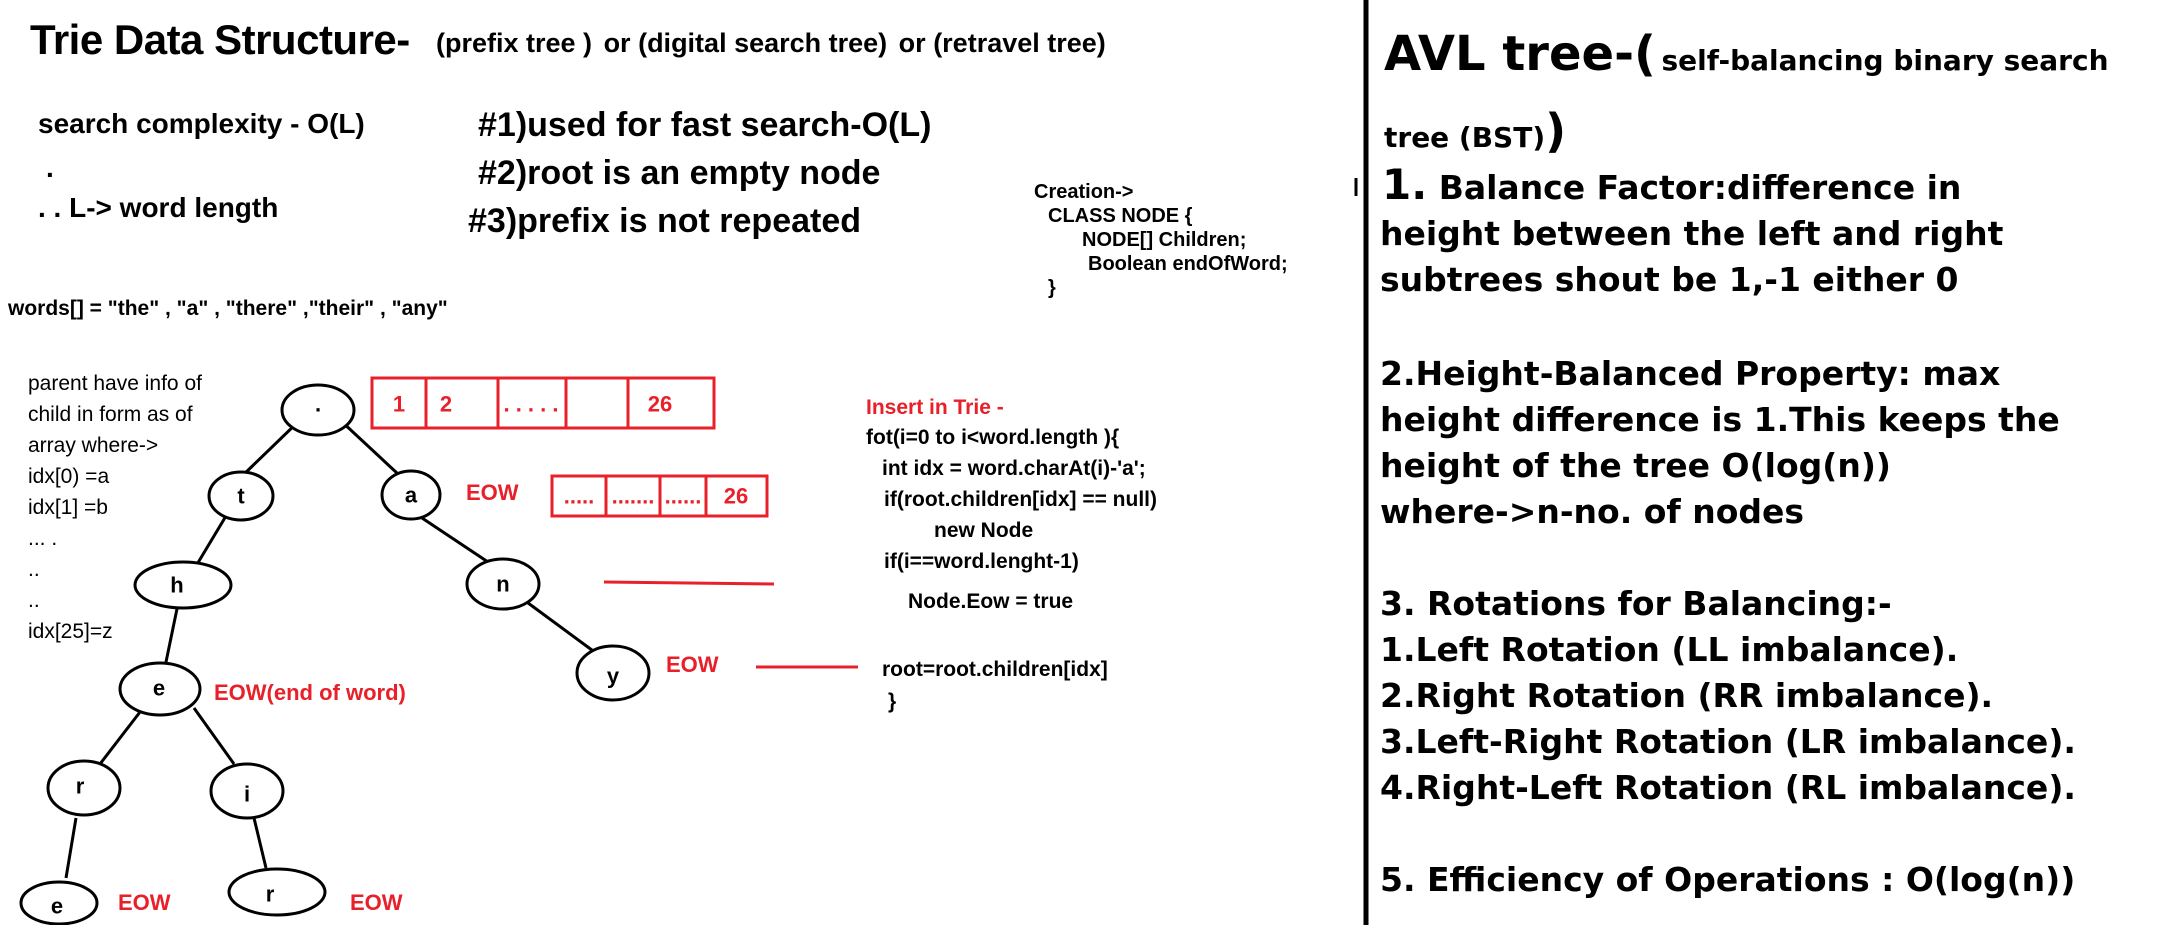 The width and height of the screenshot is (2172, 925). What do you see at coordinates (214, 736) in the screenshot?
I see `edge-e-i` at bounding box center [214, 736].